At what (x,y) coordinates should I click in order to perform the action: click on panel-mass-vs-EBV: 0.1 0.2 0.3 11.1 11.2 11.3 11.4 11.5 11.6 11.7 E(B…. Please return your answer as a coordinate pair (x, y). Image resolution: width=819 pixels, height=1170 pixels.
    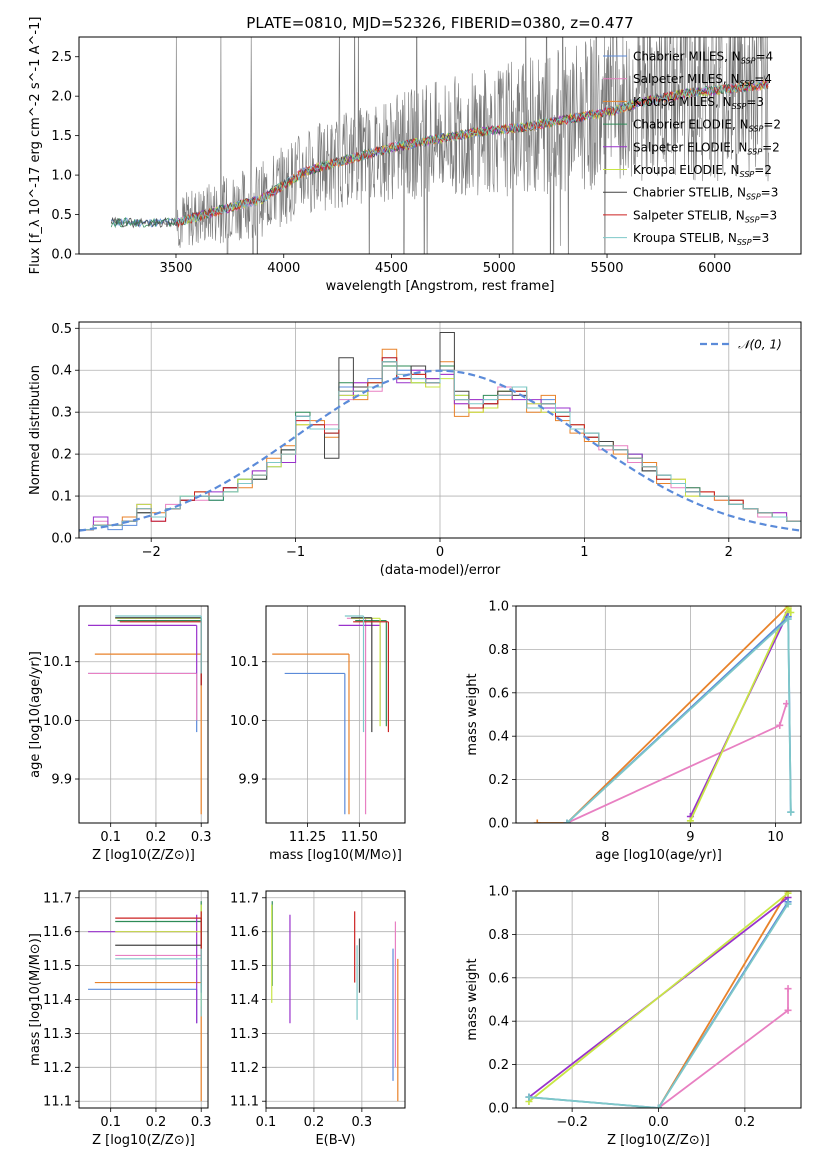
    Looking at the image, I should click on (318, 1019).